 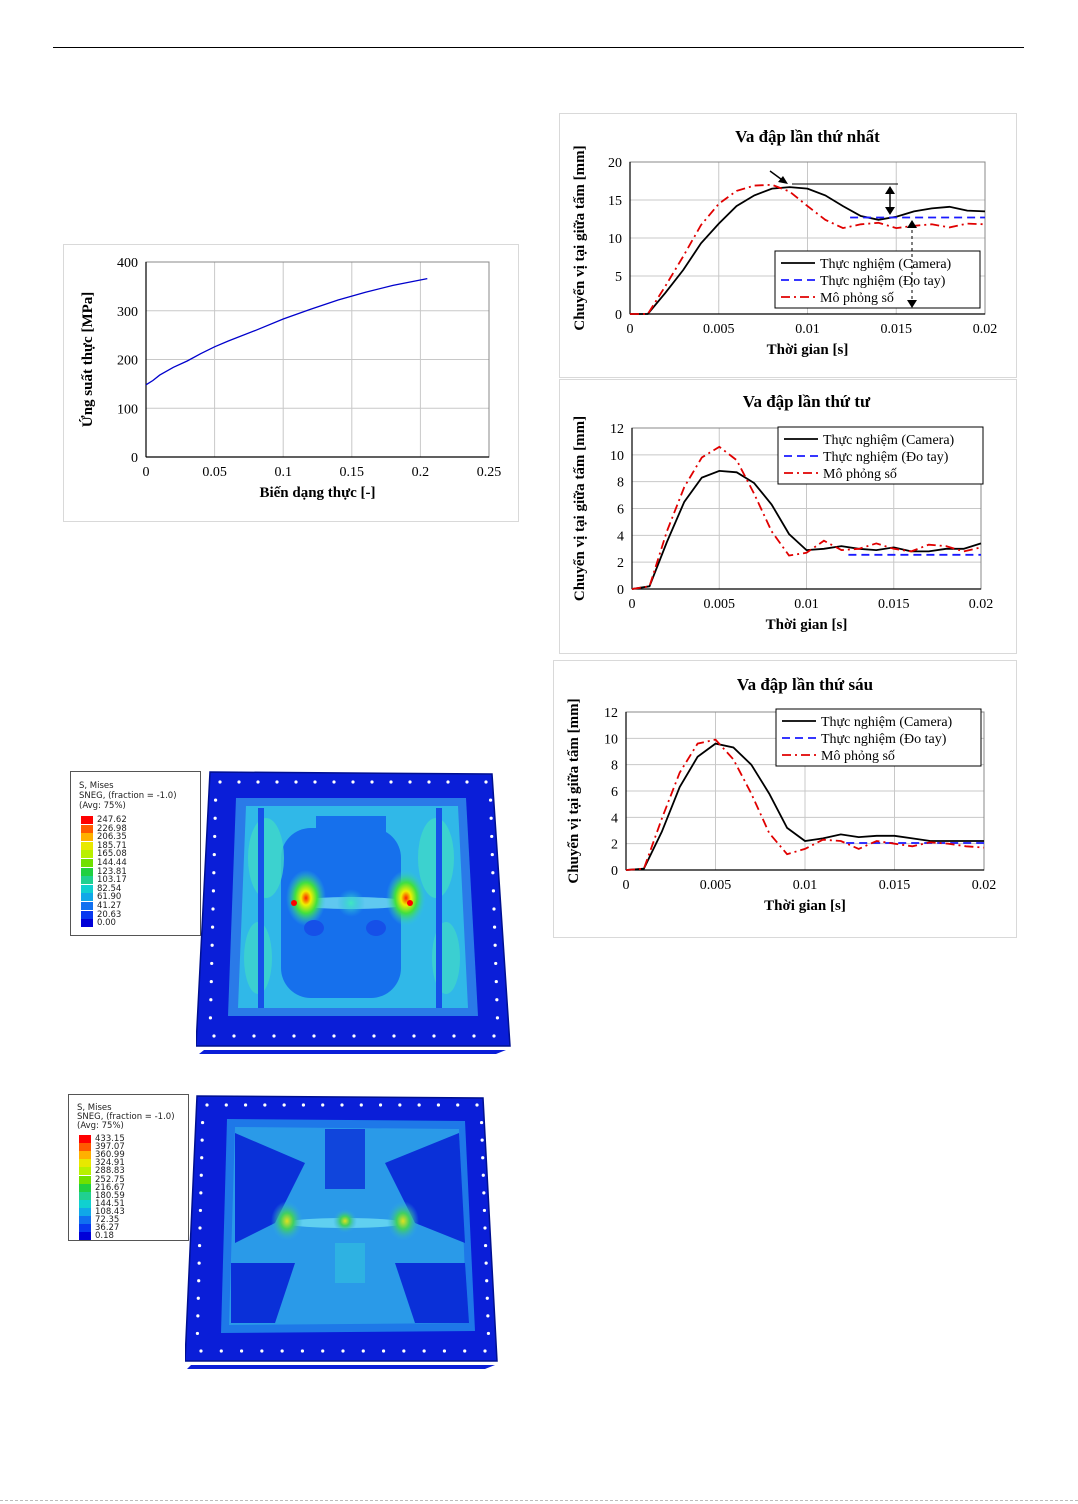 I want to click on x-tick-label: 0.05, so click(x=214, y=472).